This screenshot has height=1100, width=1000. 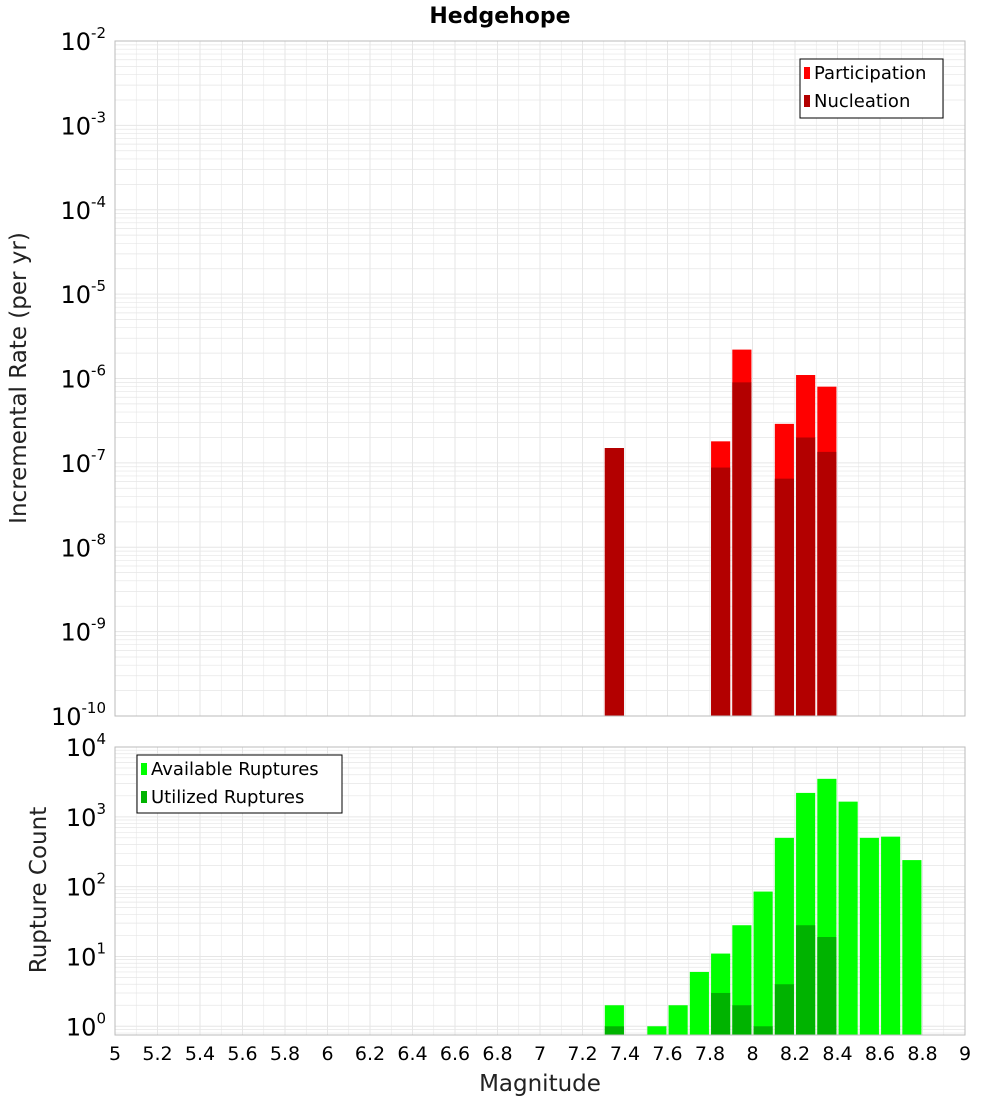 I want to click on top-y-tick-label: 10⁻³, so click(x=83, y=124).